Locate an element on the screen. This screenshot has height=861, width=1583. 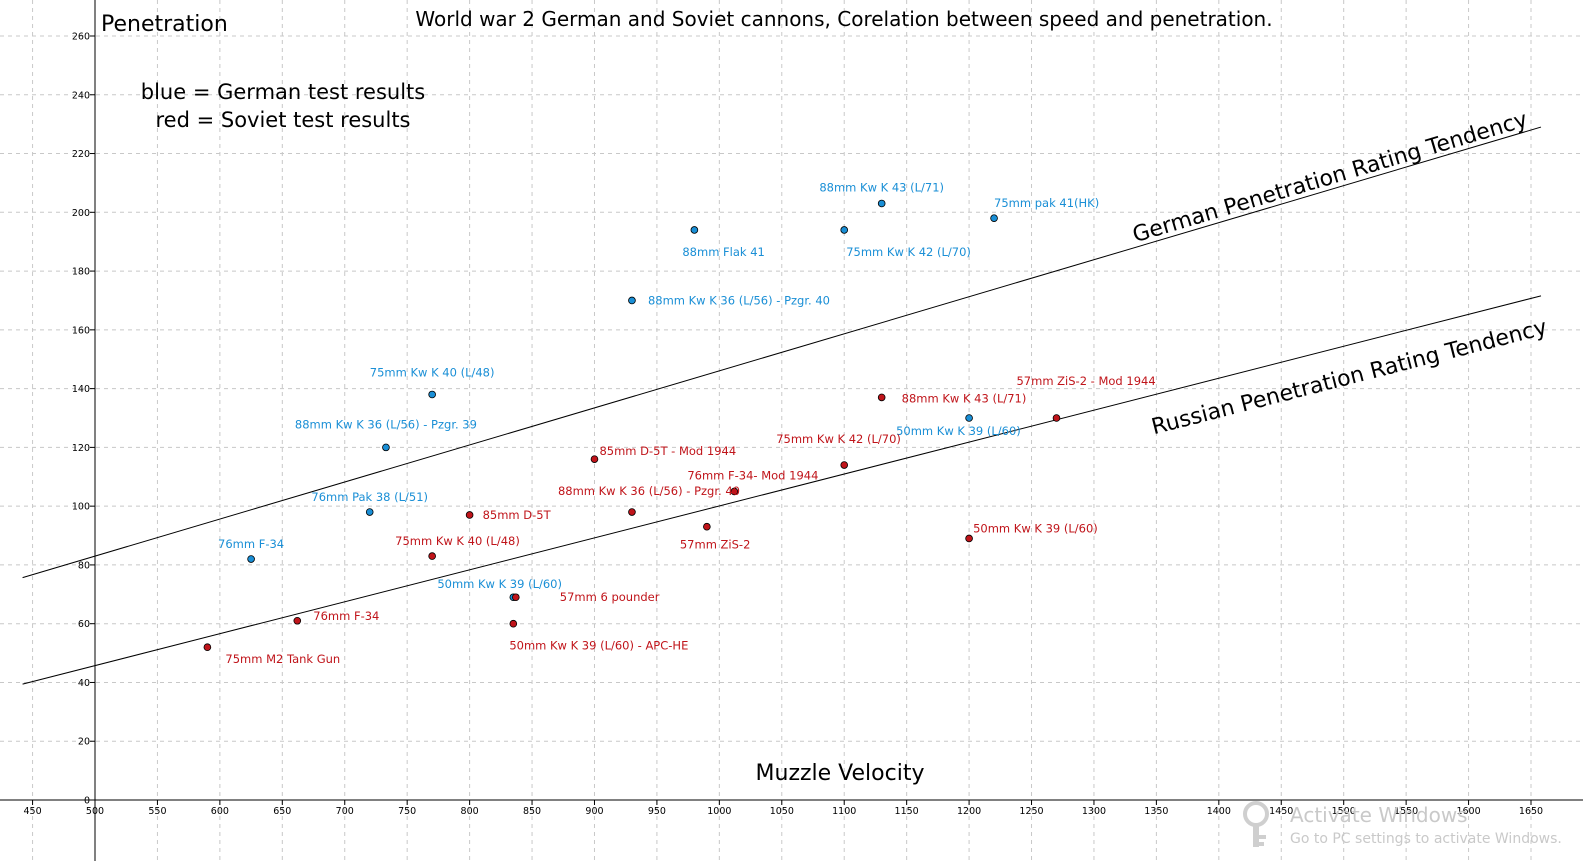
y-tick-label: 0 is located at coordinates (87, 801).